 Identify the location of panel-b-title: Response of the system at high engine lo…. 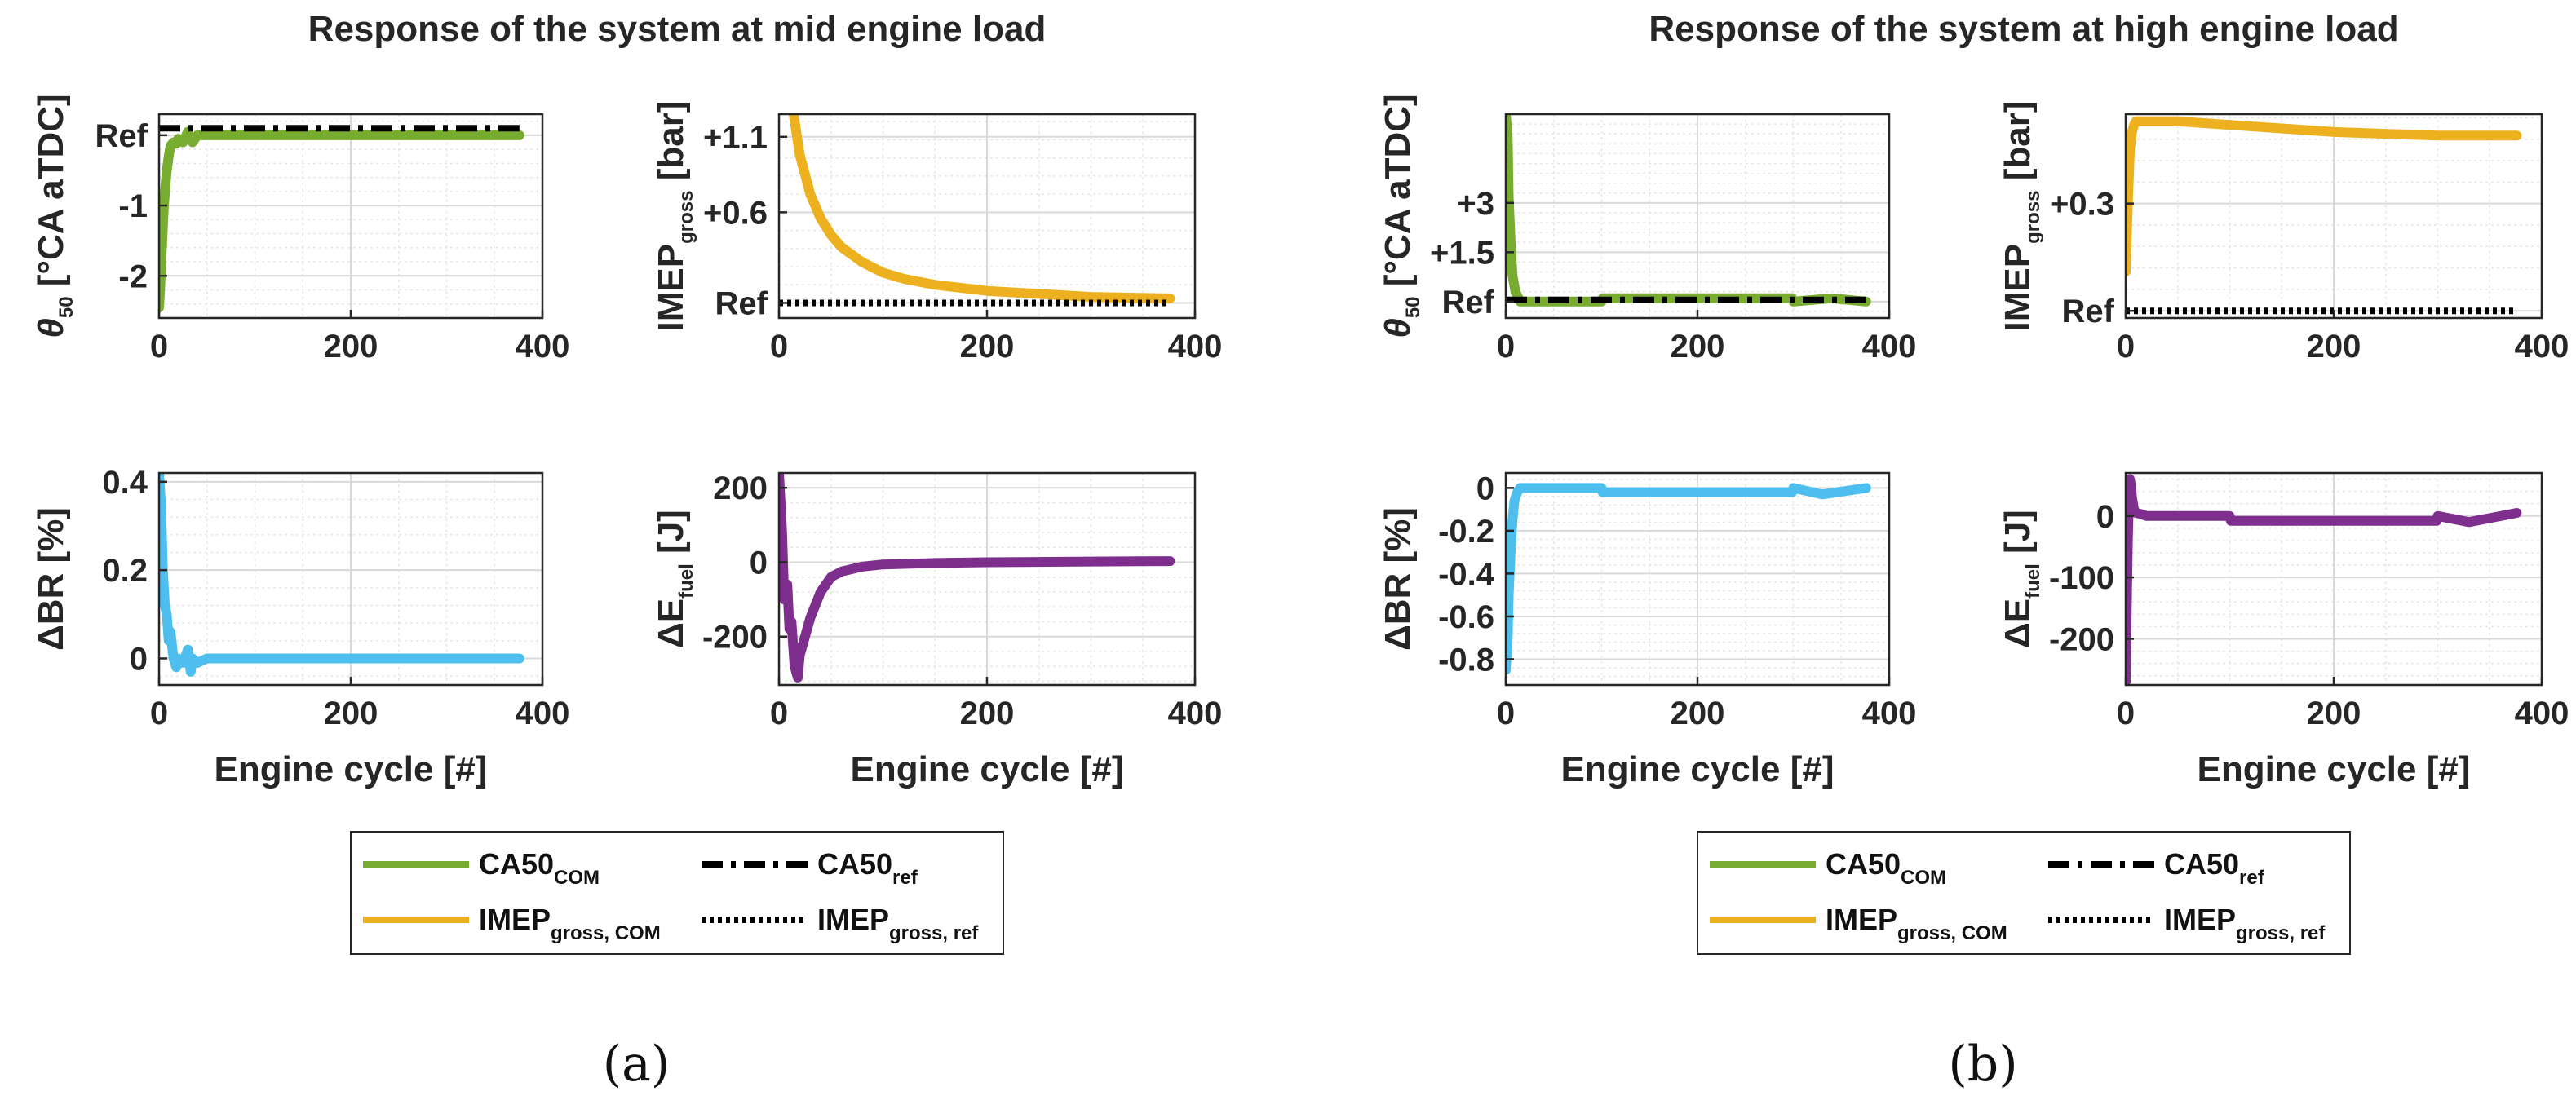
(2023, 29).